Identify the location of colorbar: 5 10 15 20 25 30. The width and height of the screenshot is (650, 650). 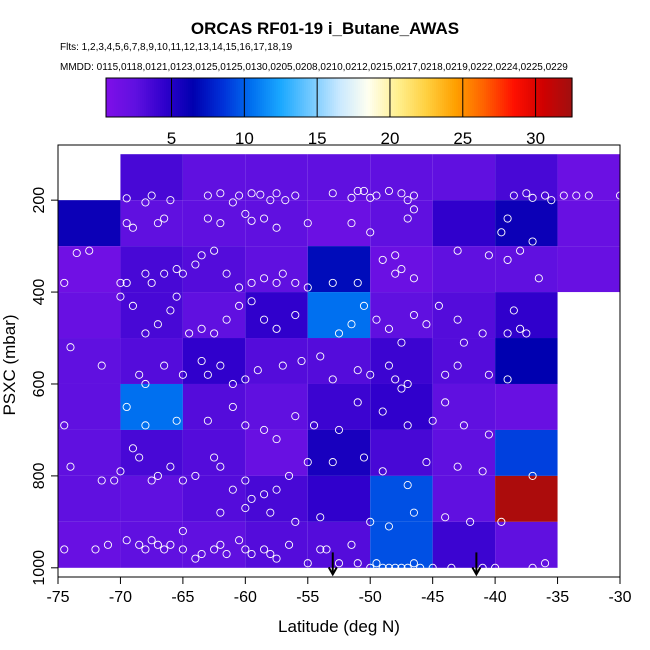
(339, 112).